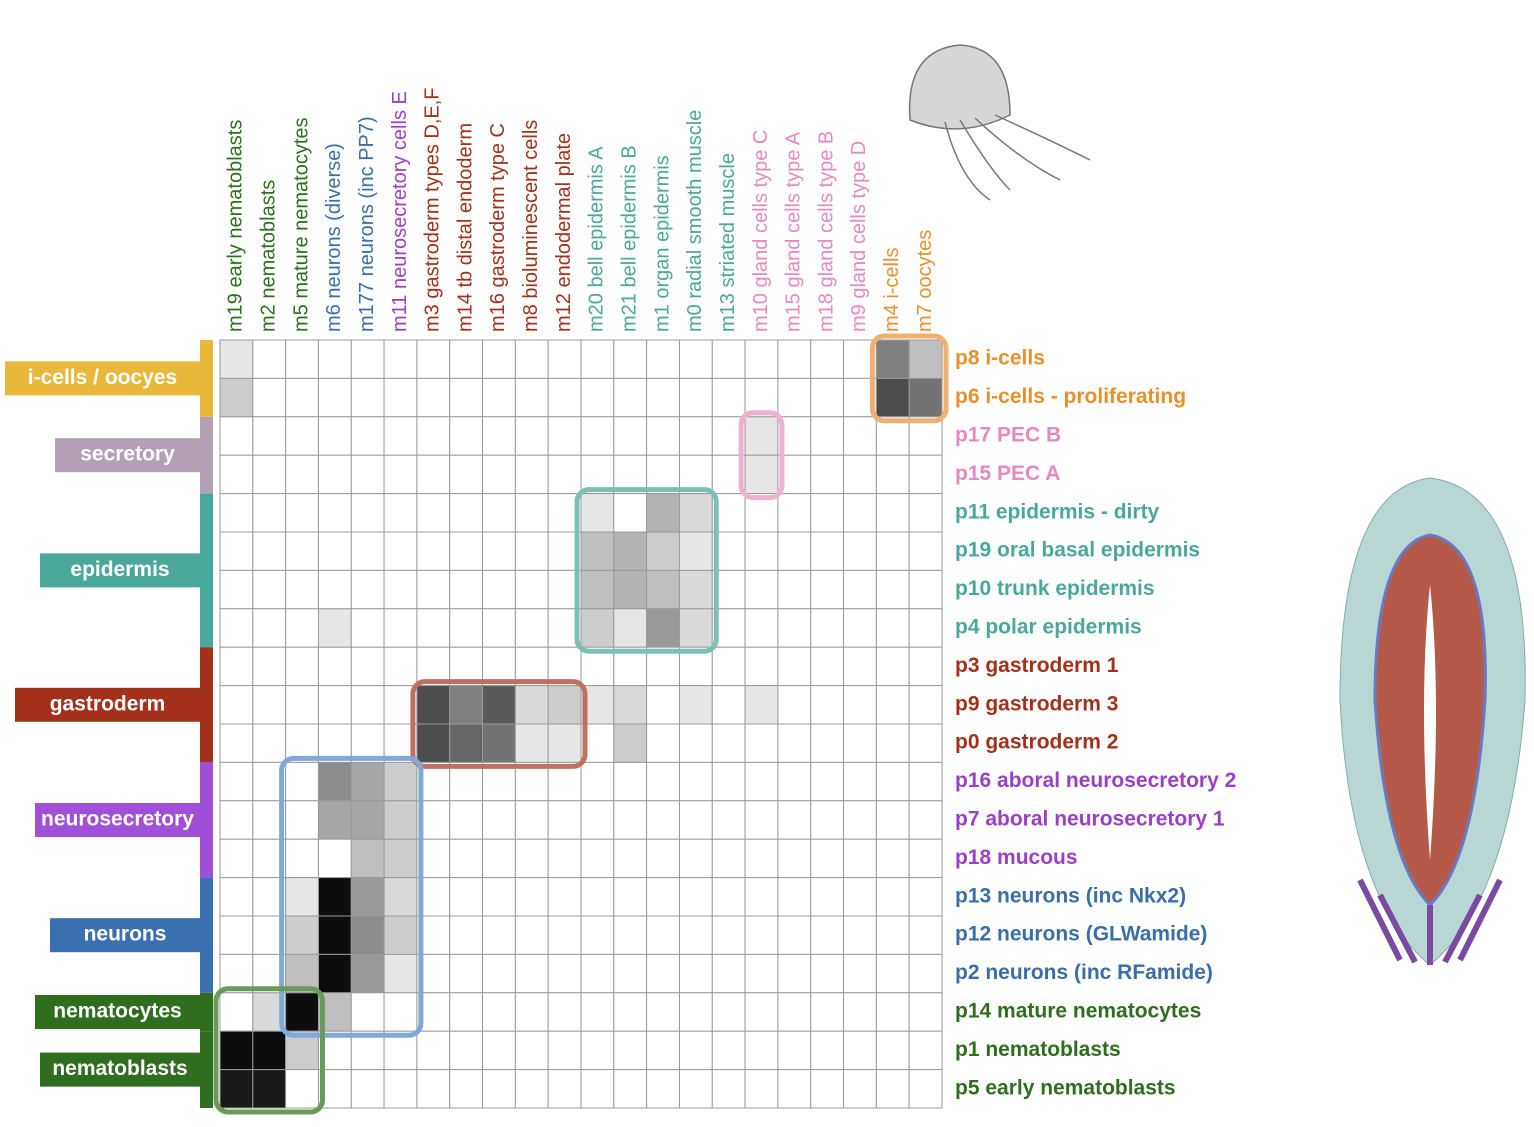 Image resolution: width=1534 pixels, height=1127 pixels. I want to click on highlight-box, so click(351, 896).